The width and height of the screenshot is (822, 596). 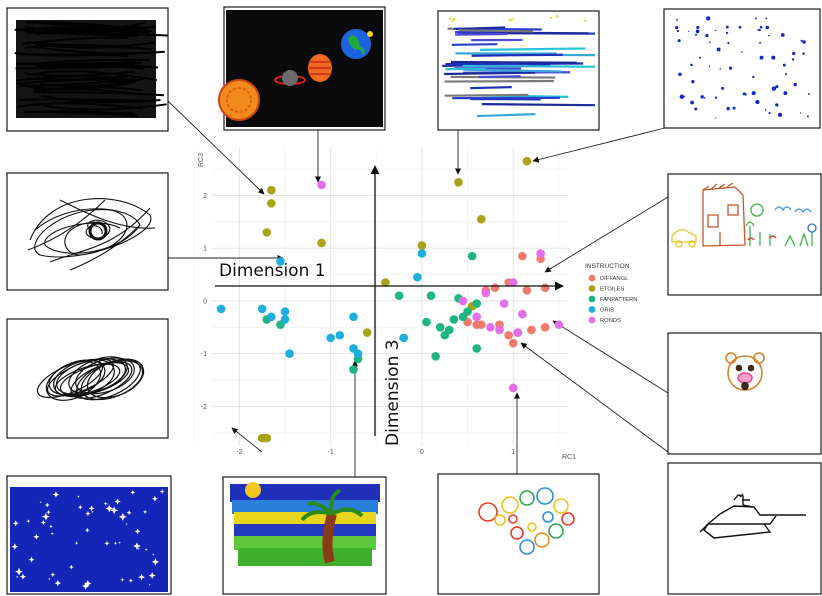 I want to click on planets-drawing, so click(x=295, y=75).